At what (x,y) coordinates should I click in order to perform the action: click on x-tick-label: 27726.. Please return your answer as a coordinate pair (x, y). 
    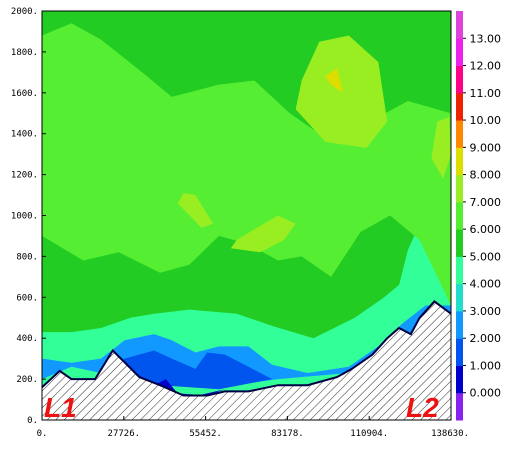
    Looking at the image, I should click on (124, 434).